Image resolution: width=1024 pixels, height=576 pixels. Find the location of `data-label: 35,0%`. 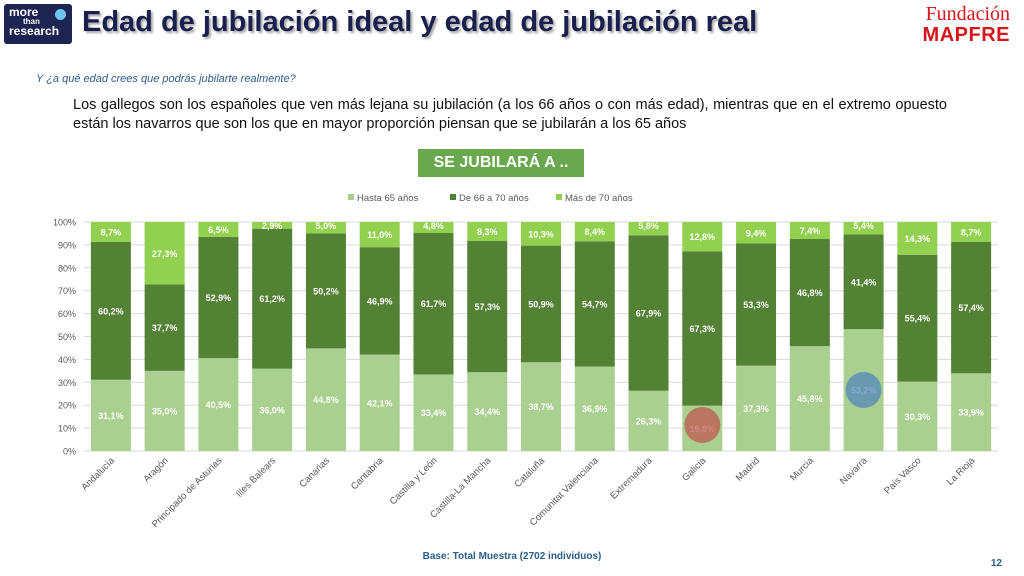

data-label: 35,0% is located at coordinates (165, 411).